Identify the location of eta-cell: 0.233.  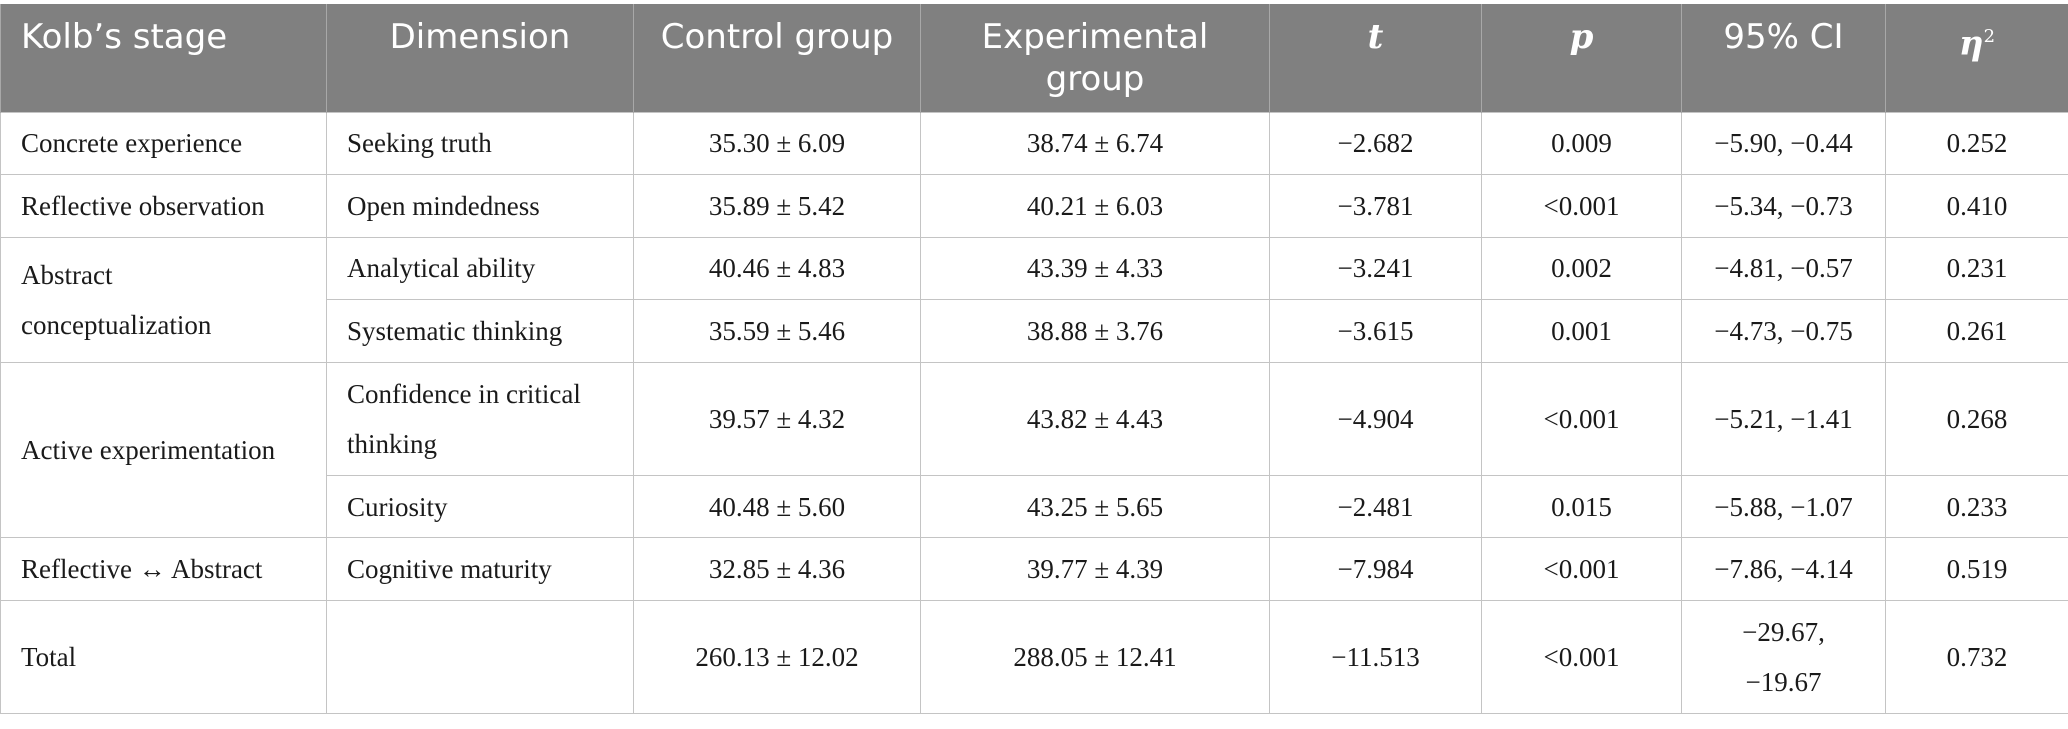
(1976, 506).